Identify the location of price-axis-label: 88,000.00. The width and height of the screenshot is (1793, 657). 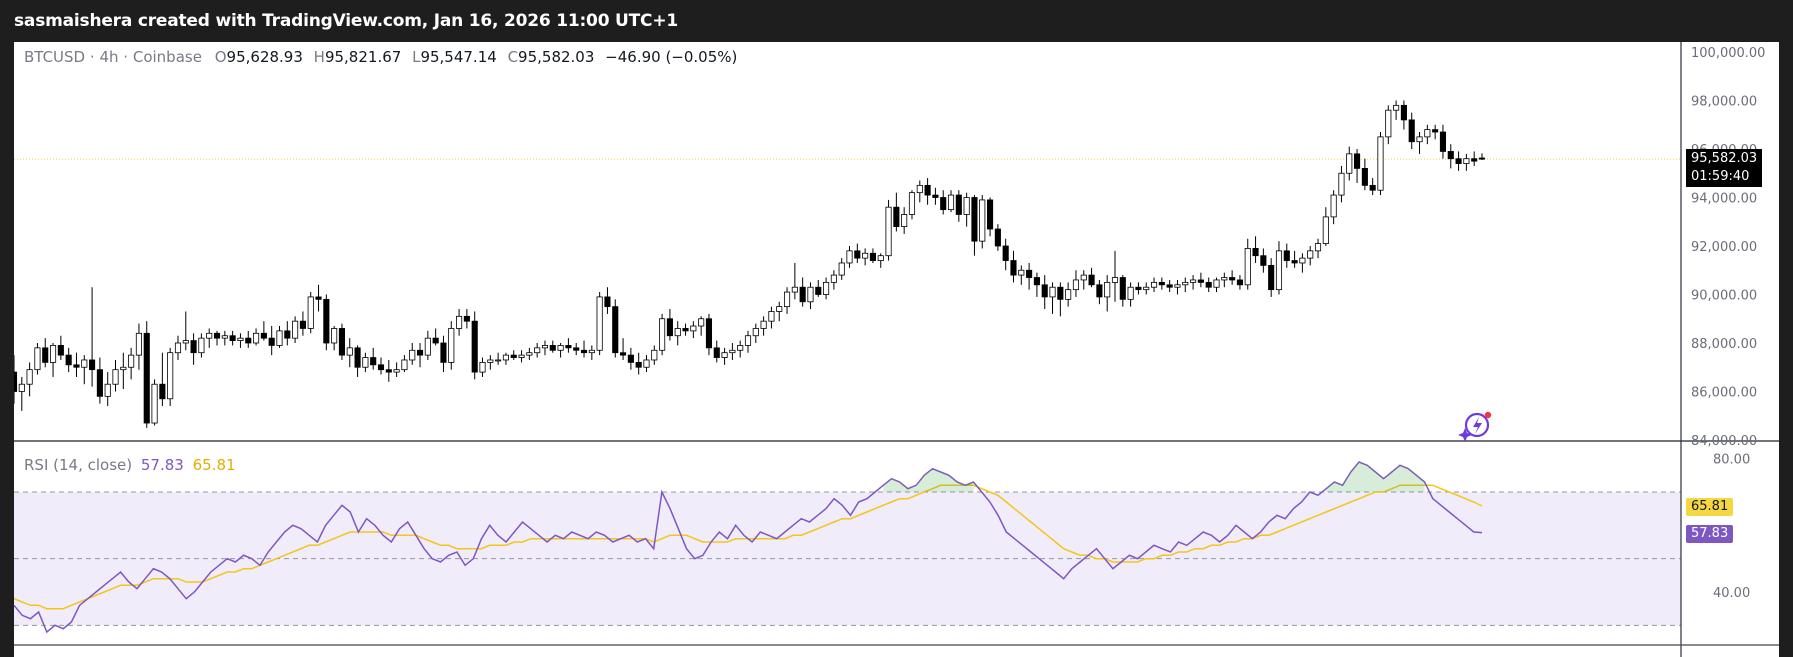
(1724, 344).